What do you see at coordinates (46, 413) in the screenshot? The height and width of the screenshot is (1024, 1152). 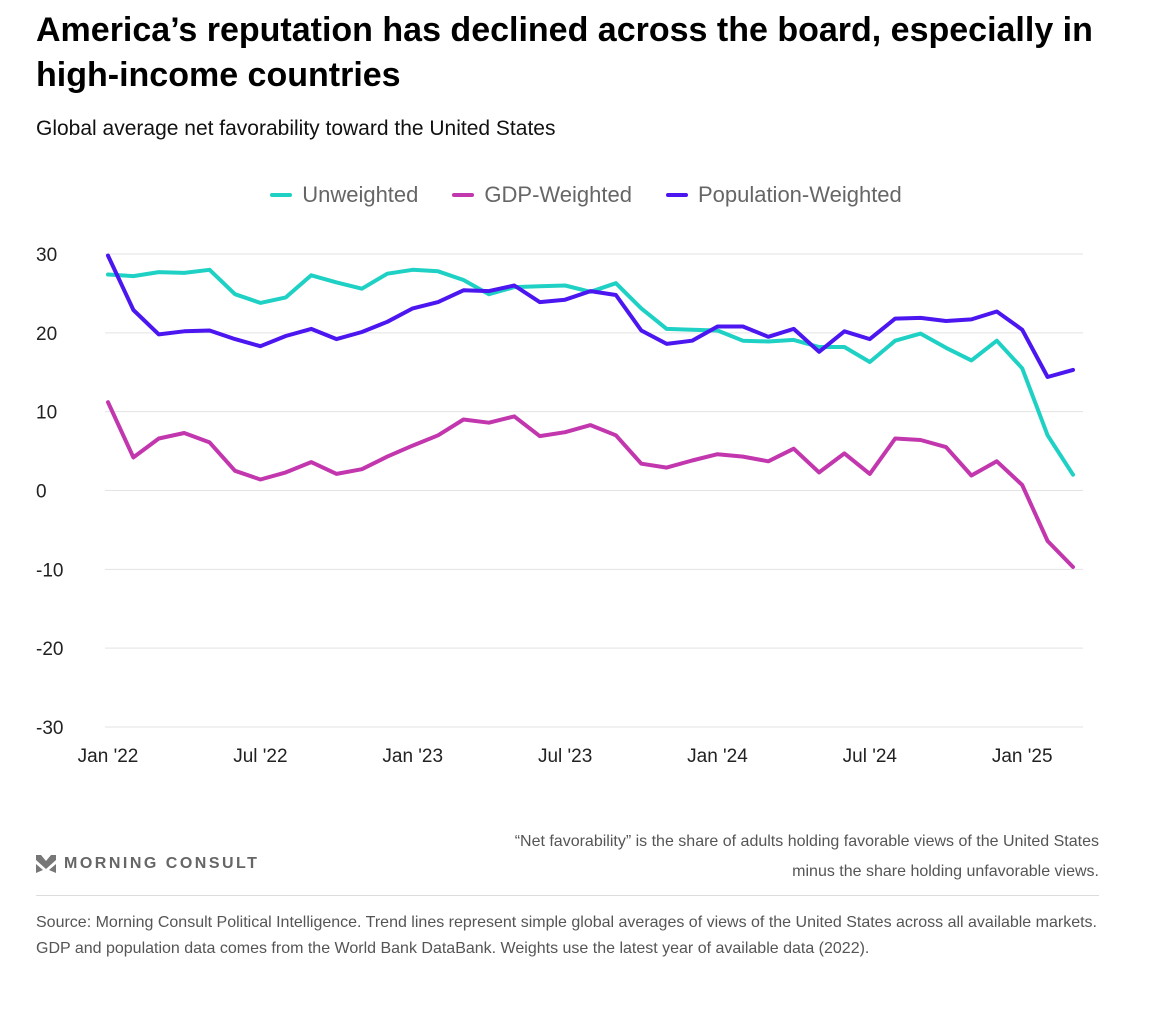 I see `y-tick-label: 10` at bounding box center [46, 413].